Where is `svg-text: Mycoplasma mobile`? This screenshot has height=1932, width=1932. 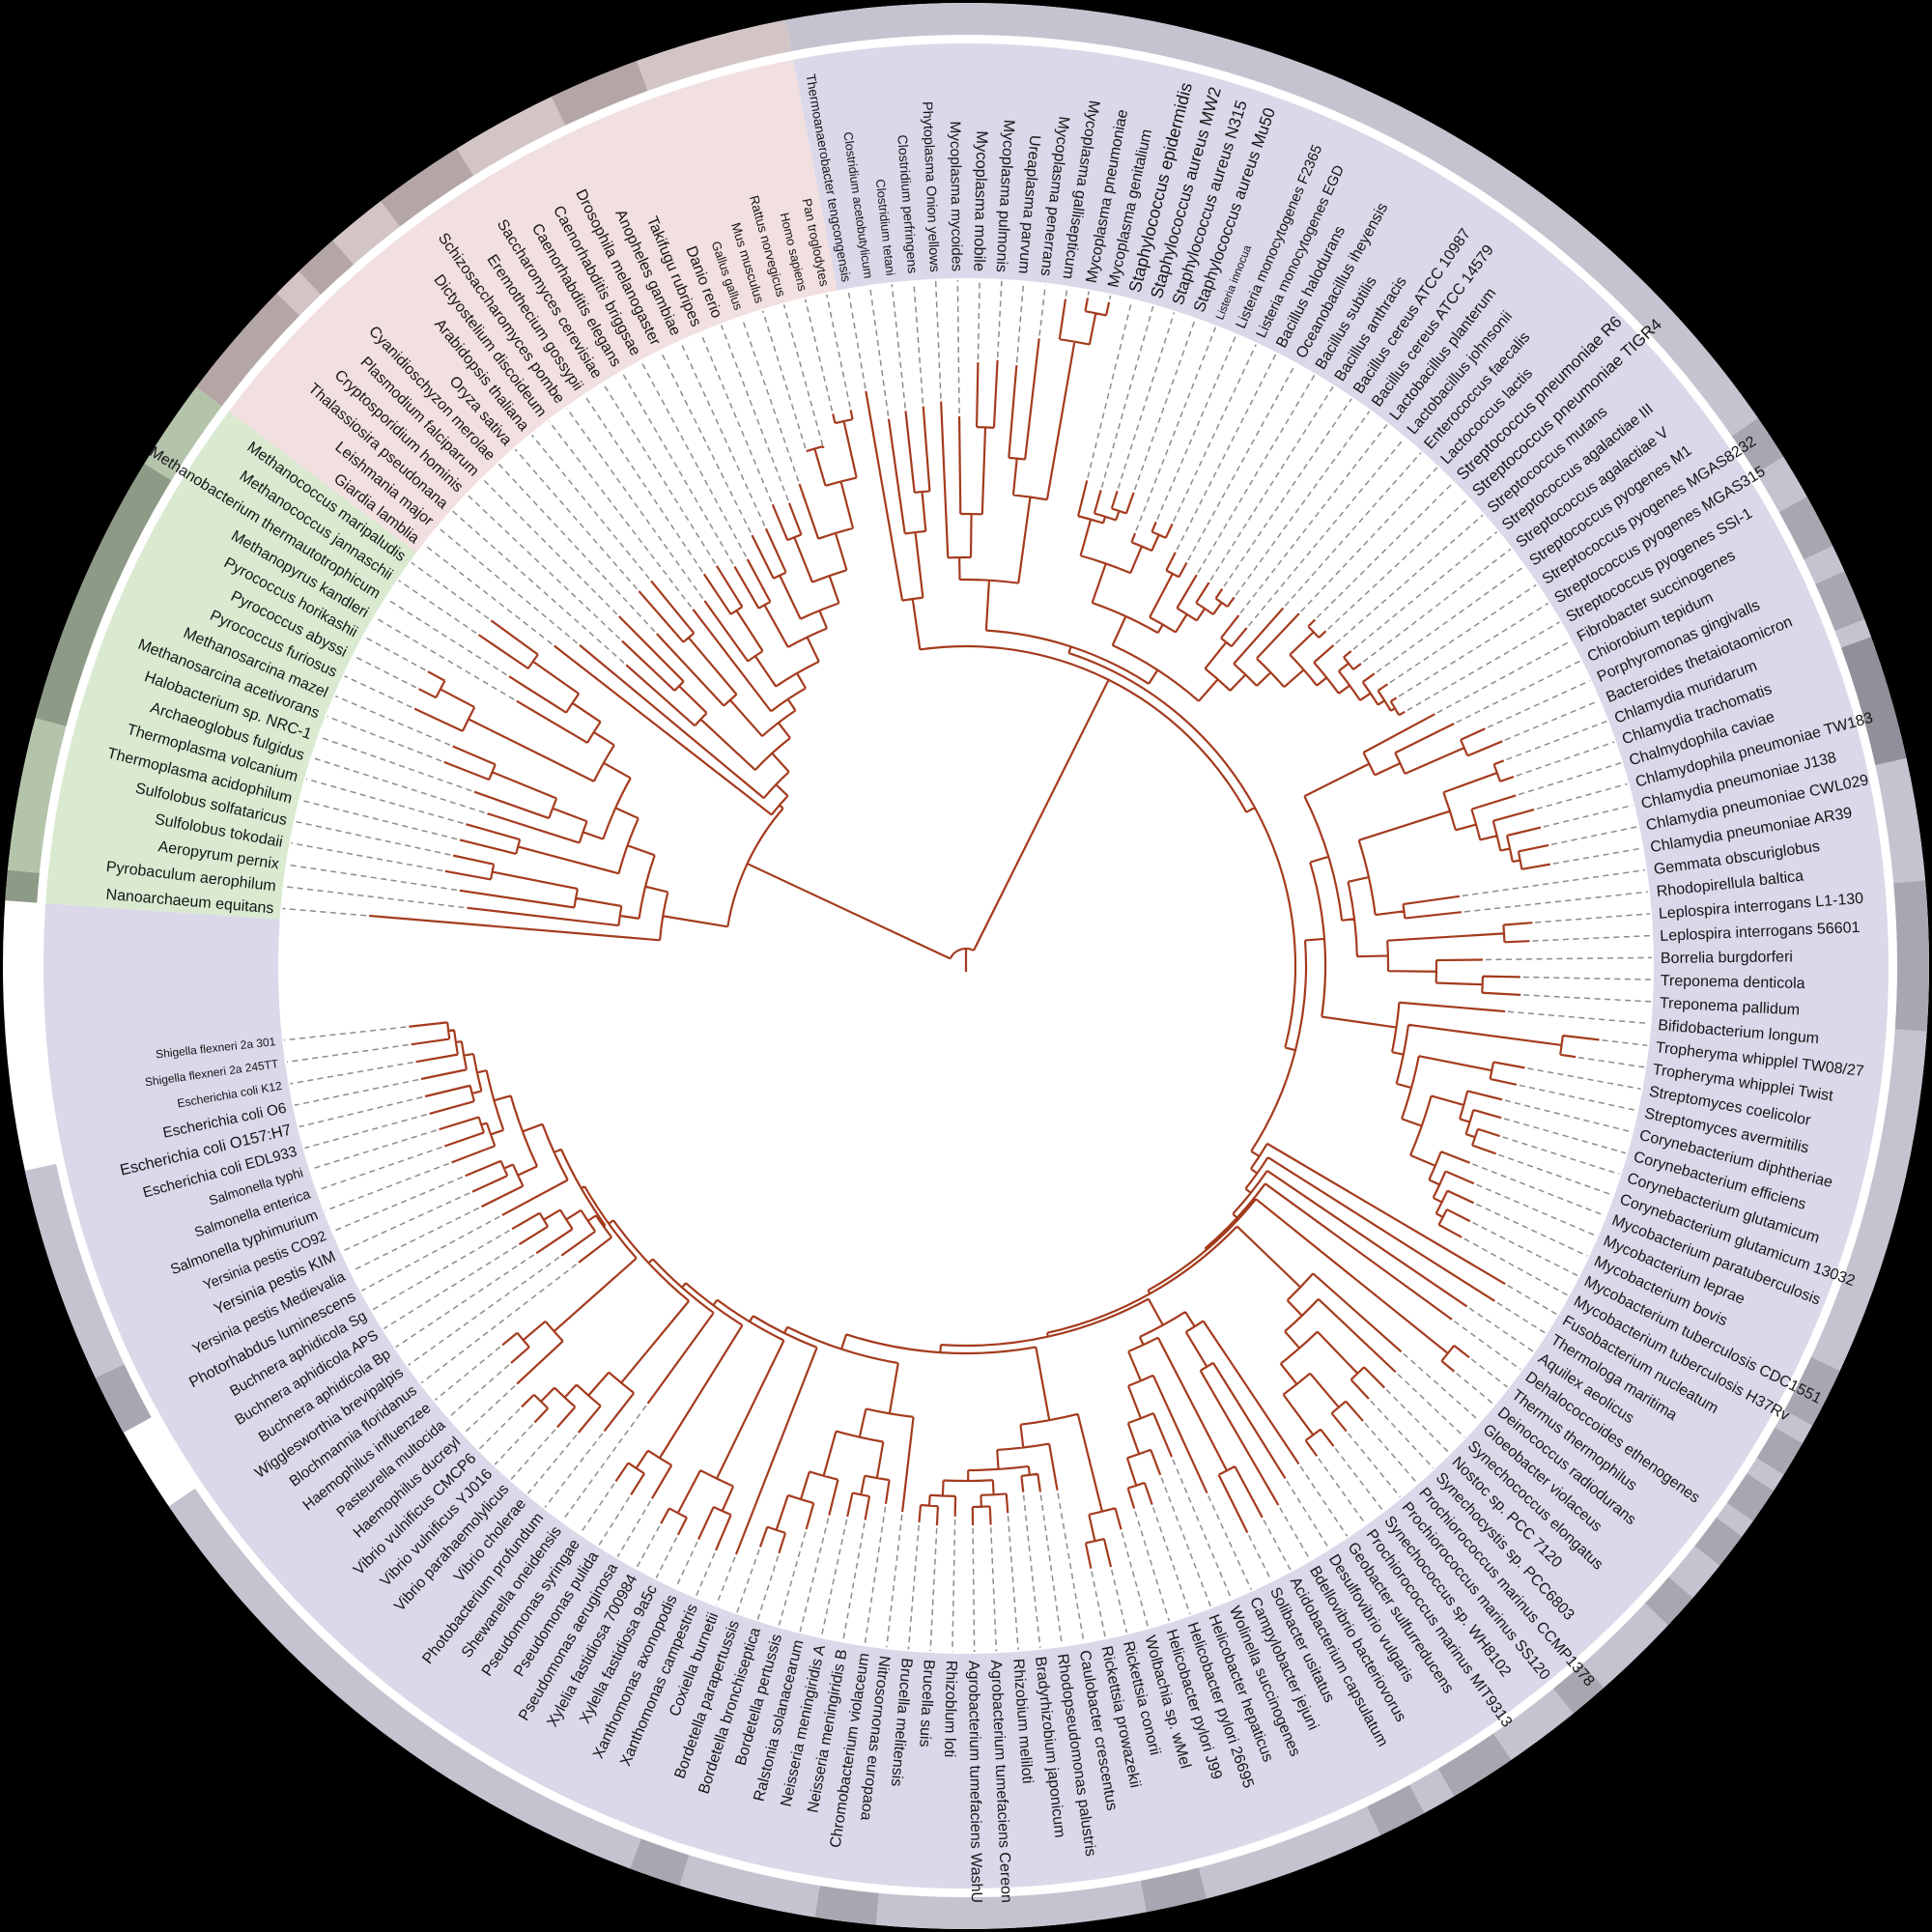
svg-text: Mycoplasma mobile is located at coordinates (980, 200).